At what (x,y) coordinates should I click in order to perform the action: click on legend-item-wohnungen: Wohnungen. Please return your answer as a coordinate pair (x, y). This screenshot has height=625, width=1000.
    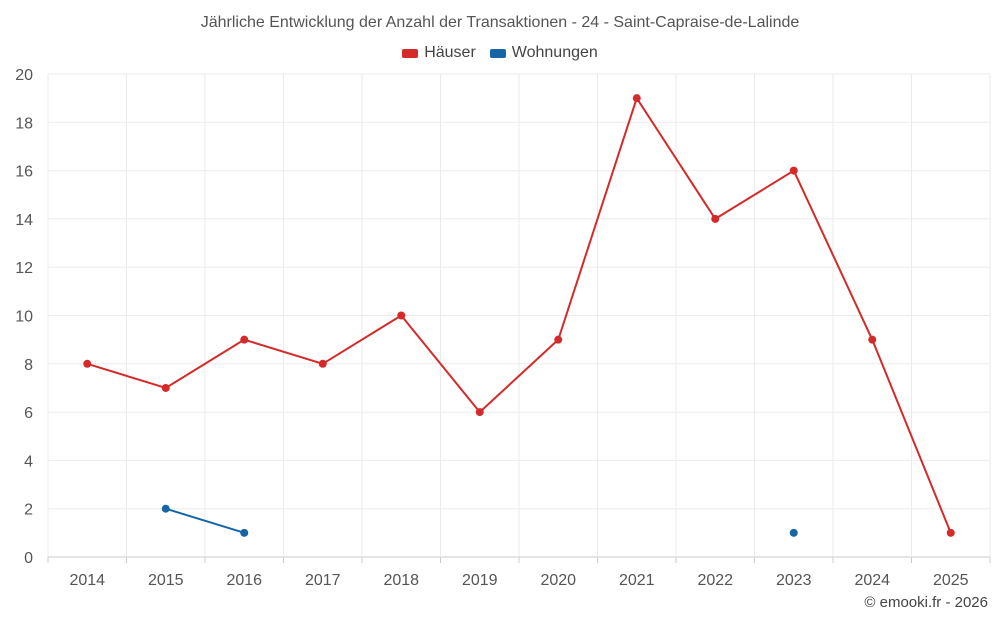
    Looking at the image, I should click on (543, 53).